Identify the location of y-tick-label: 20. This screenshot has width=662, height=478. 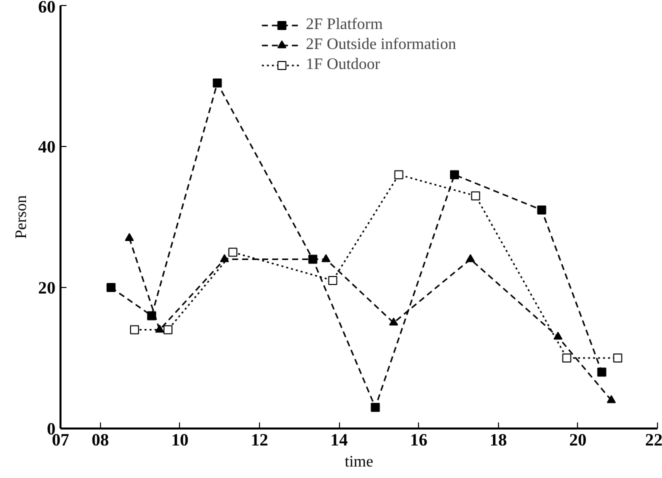
(47, 288).